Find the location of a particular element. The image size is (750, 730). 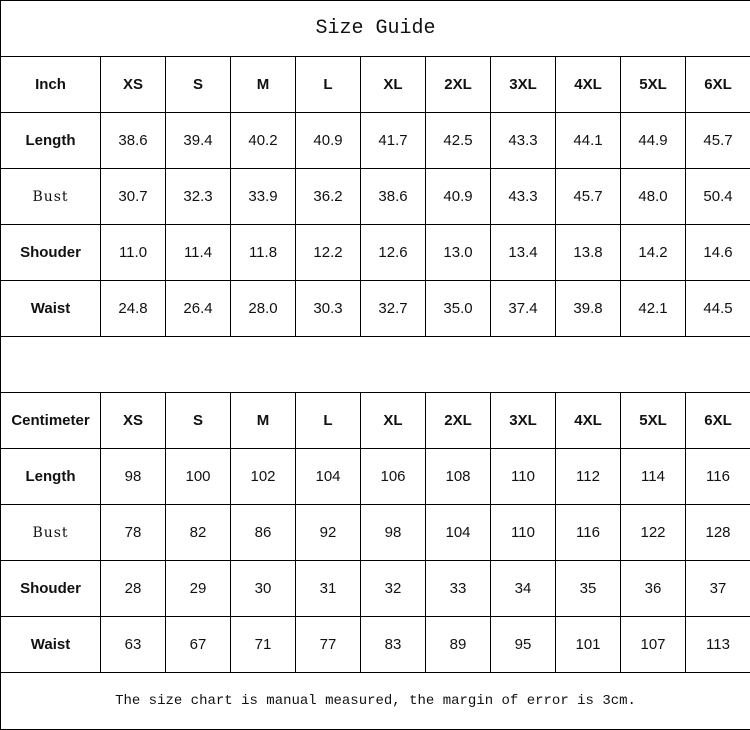

measurement-value: 11.8 is located at coordinates (263, 252).